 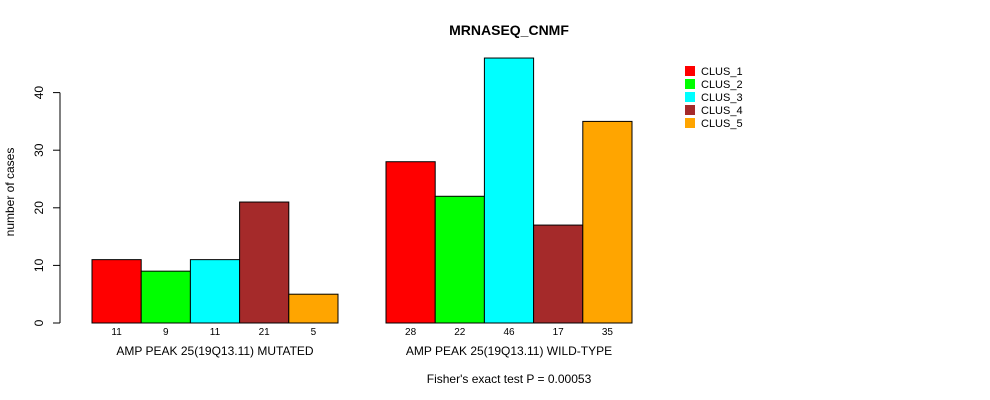 I want to click on y-tick-label: 10, so click(x=39, y=265).